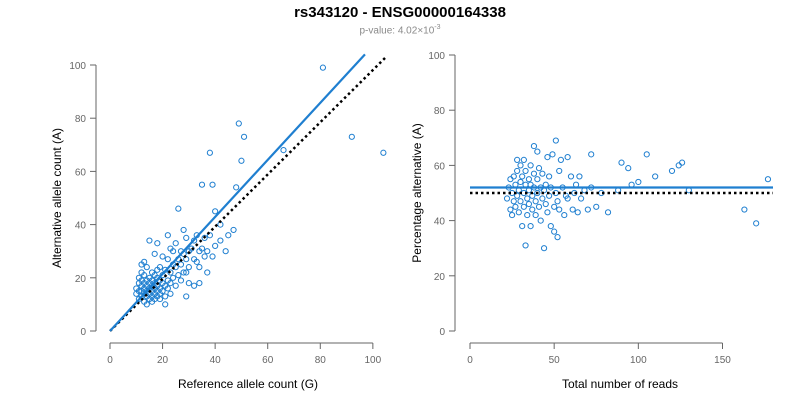  I want to click on x-tick-label: 0, so click(110, 360).